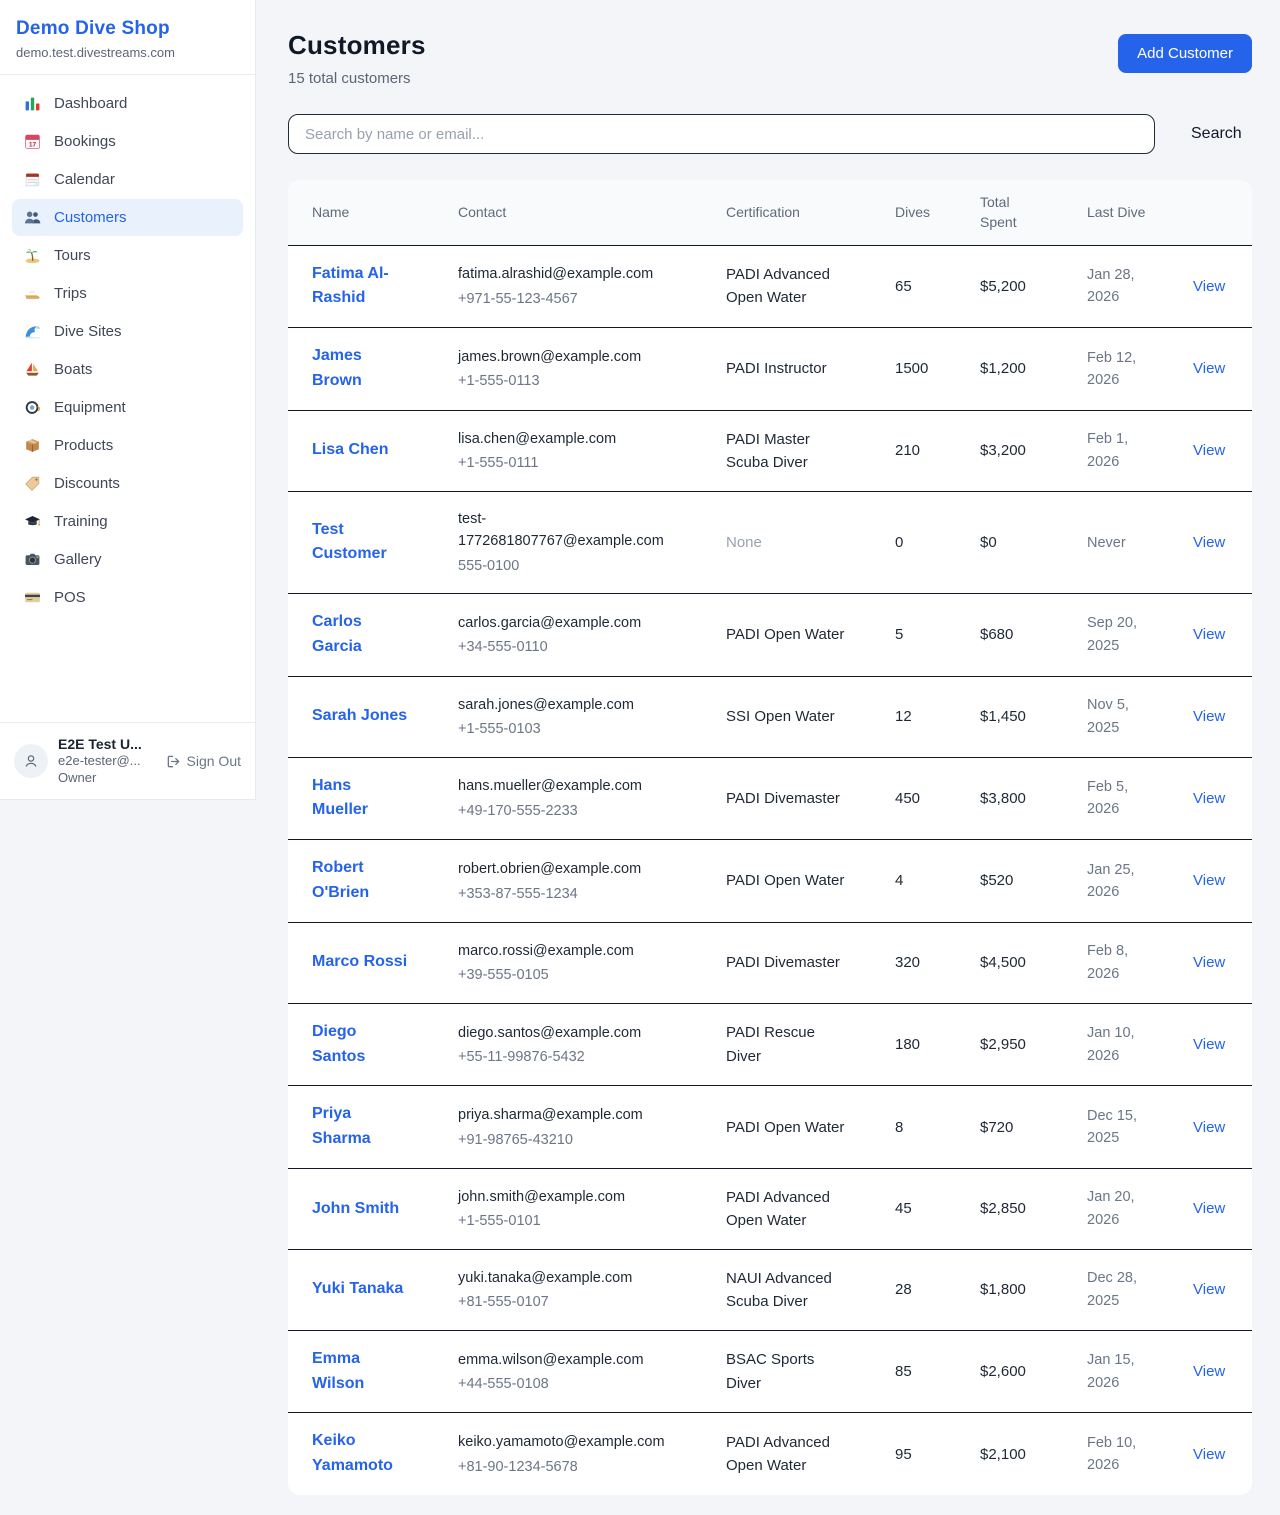  What do you see at coordinates (173, 761) in the screenshot?
I see `sign-out-icon` at bounding box center [173, 761].